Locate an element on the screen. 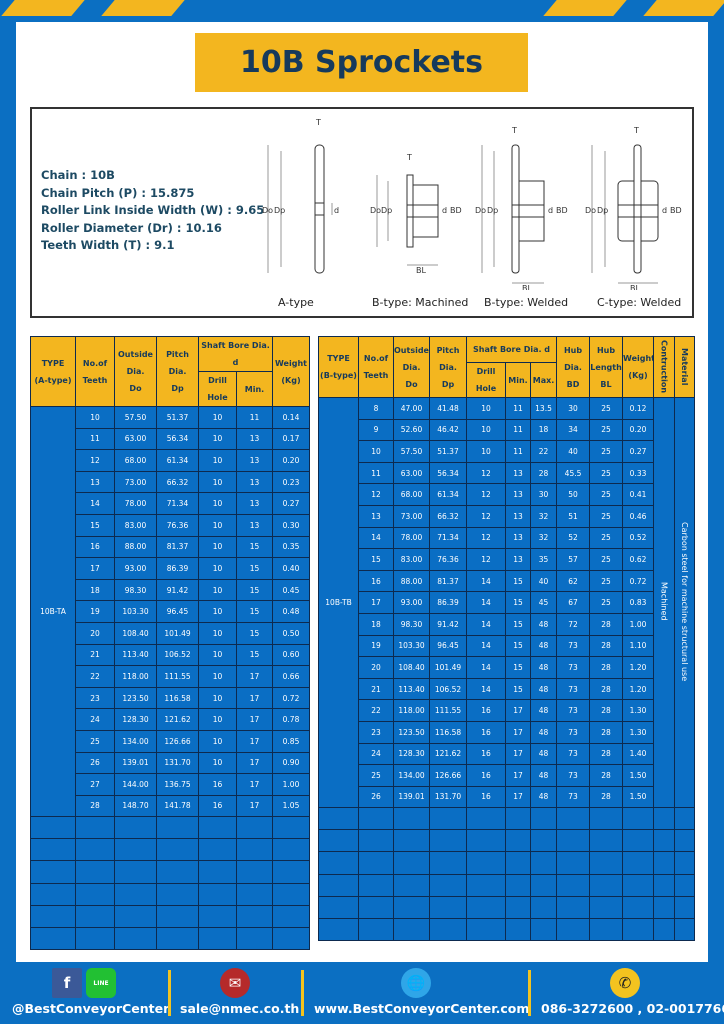 The width and height of the screenshot is (724, 1024). table-row: 26 139.01 131.70 16 17 48 73 28 1.50 is located at coordinates (507, 797).